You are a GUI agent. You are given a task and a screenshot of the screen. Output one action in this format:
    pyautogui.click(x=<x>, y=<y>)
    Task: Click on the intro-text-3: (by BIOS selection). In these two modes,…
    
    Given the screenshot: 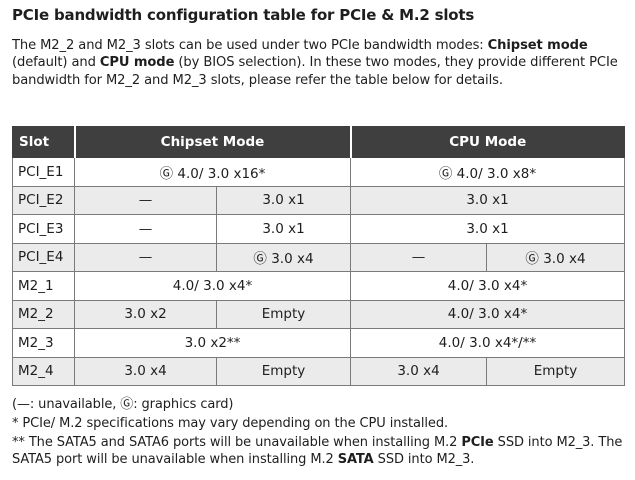 What is the action you would take?
    pyautogui.click(x=315, y=71)
    